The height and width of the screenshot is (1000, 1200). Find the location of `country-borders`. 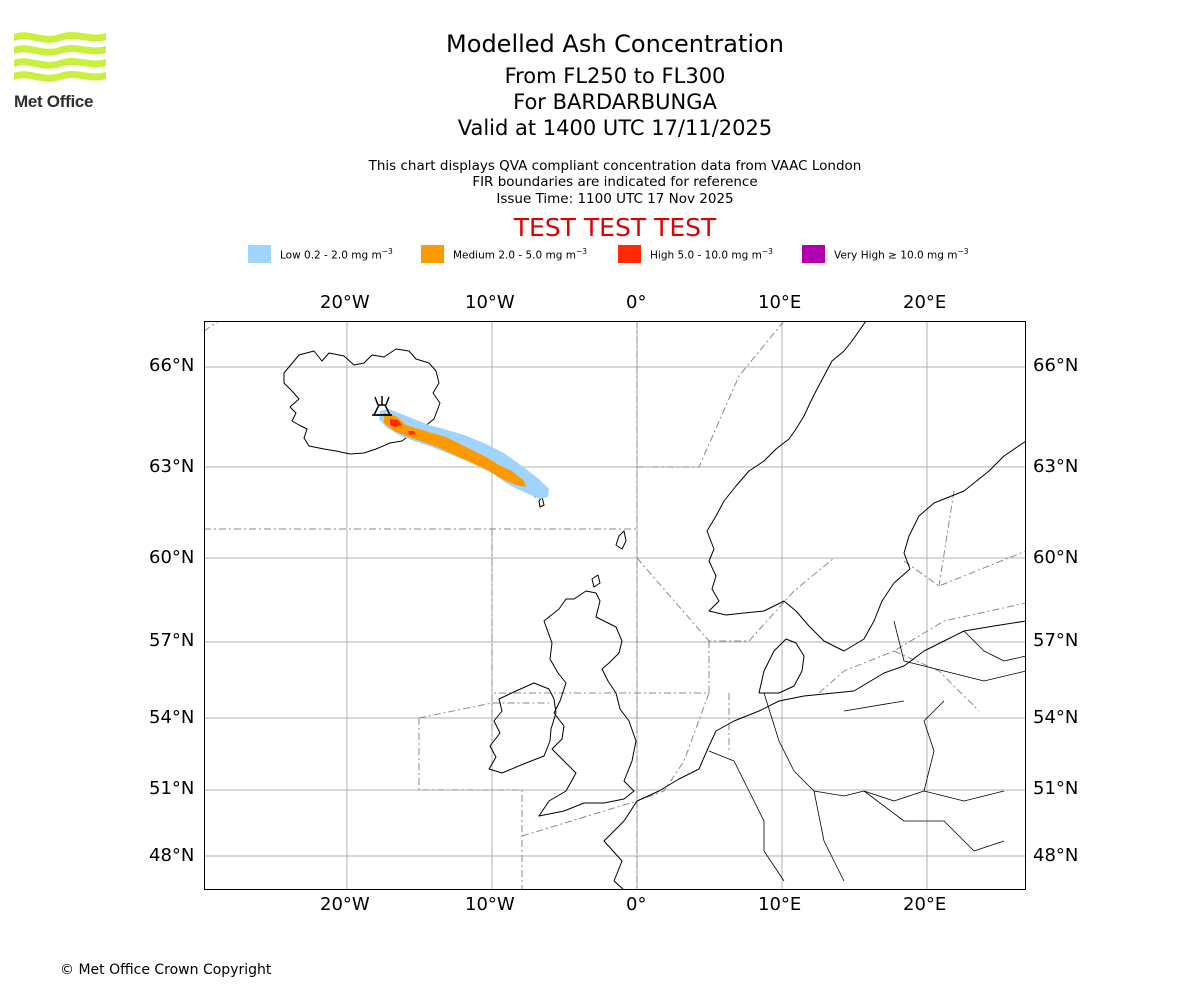

country-borders is located at coordinates (867, 751).